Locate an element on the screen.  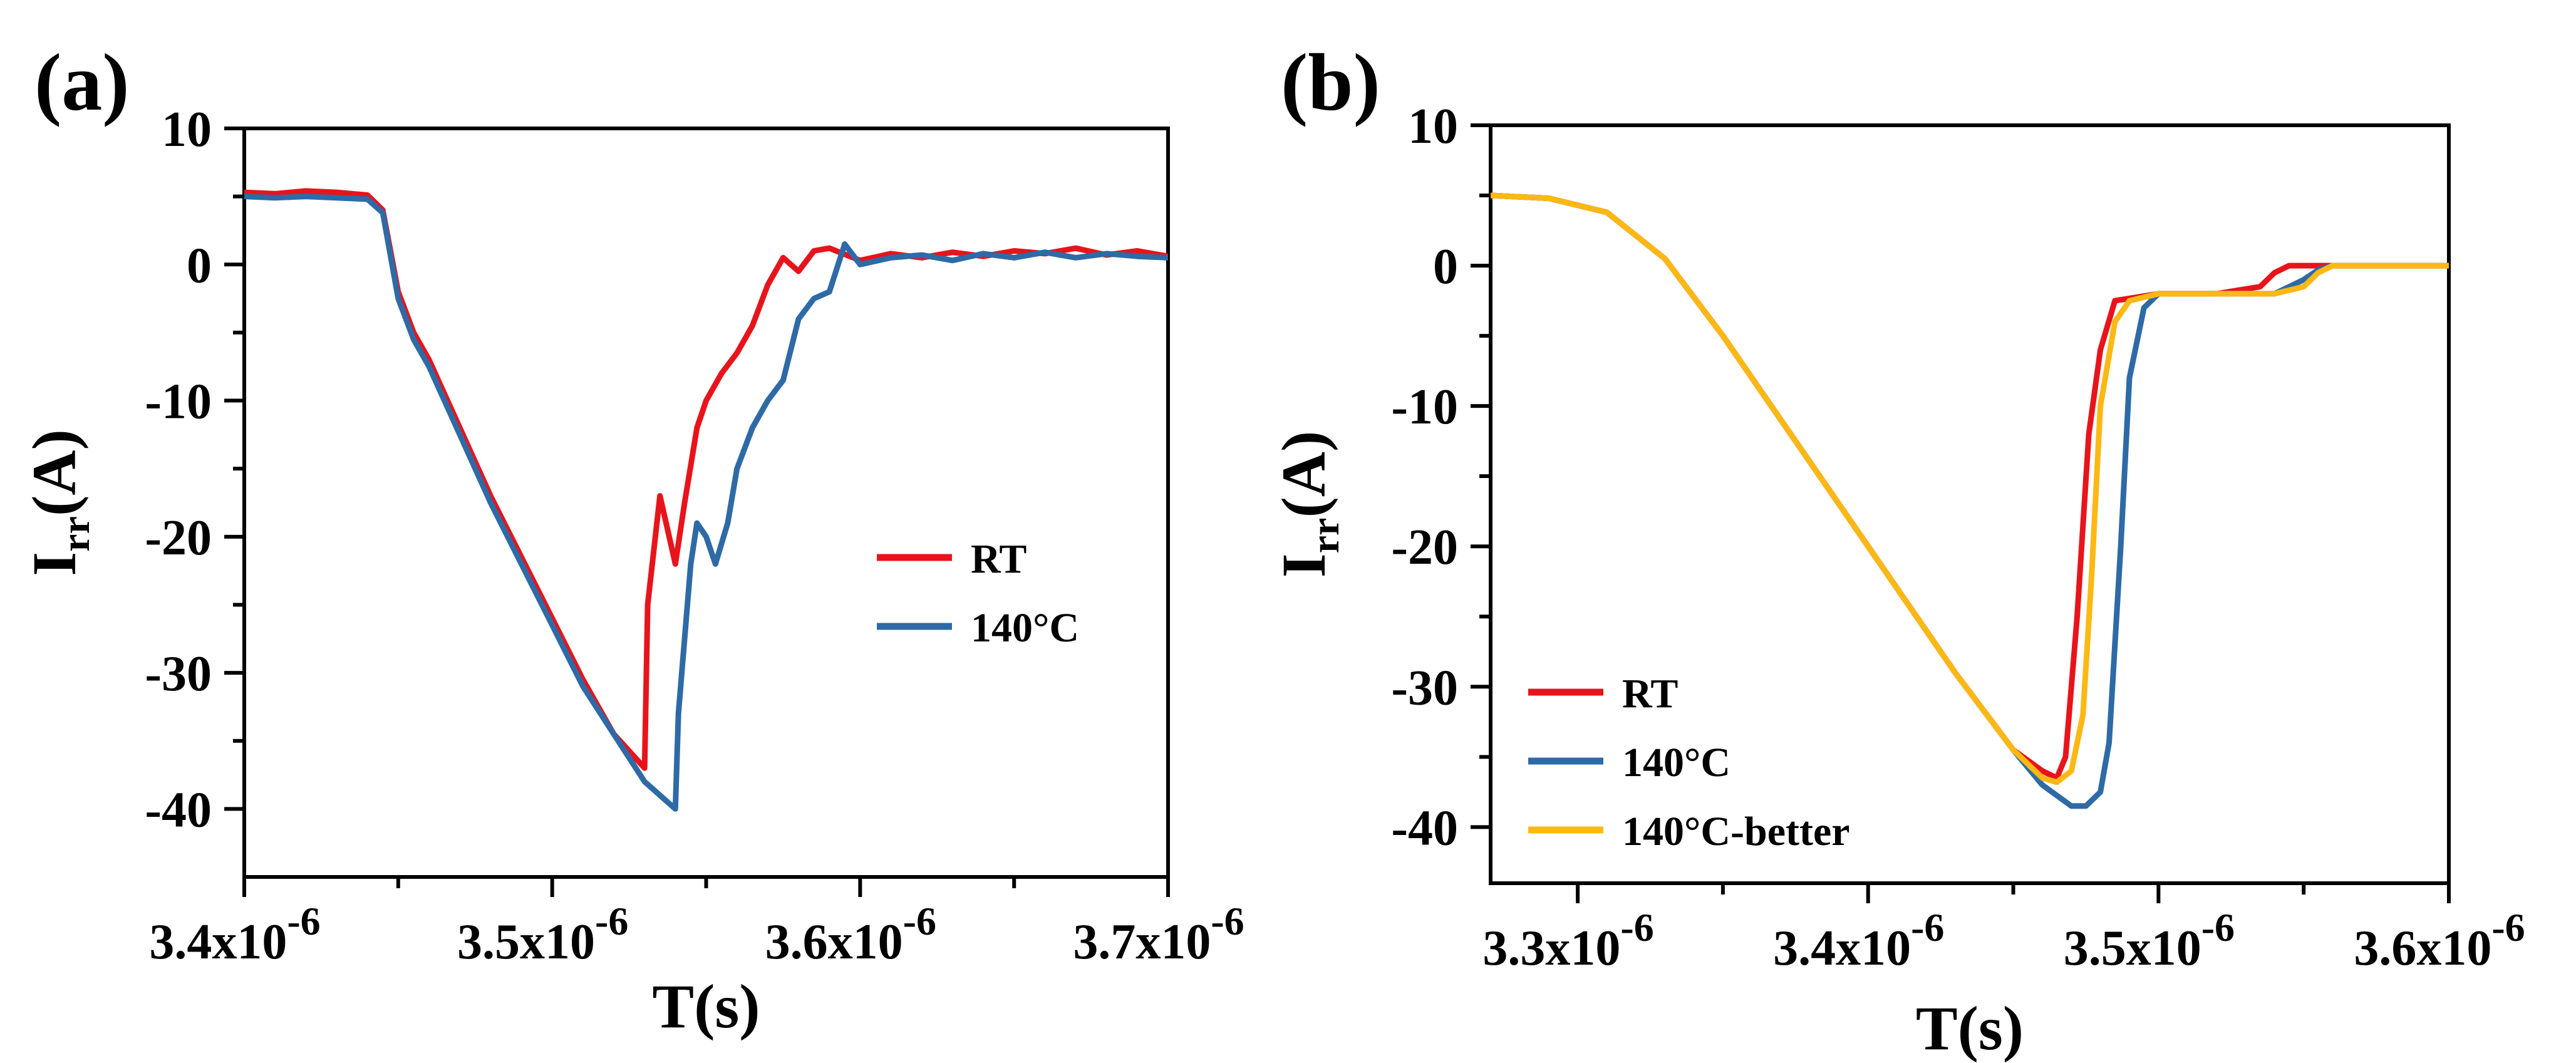
legend: RT 140°C 140°C-better is located at coordinates (1689, 762).